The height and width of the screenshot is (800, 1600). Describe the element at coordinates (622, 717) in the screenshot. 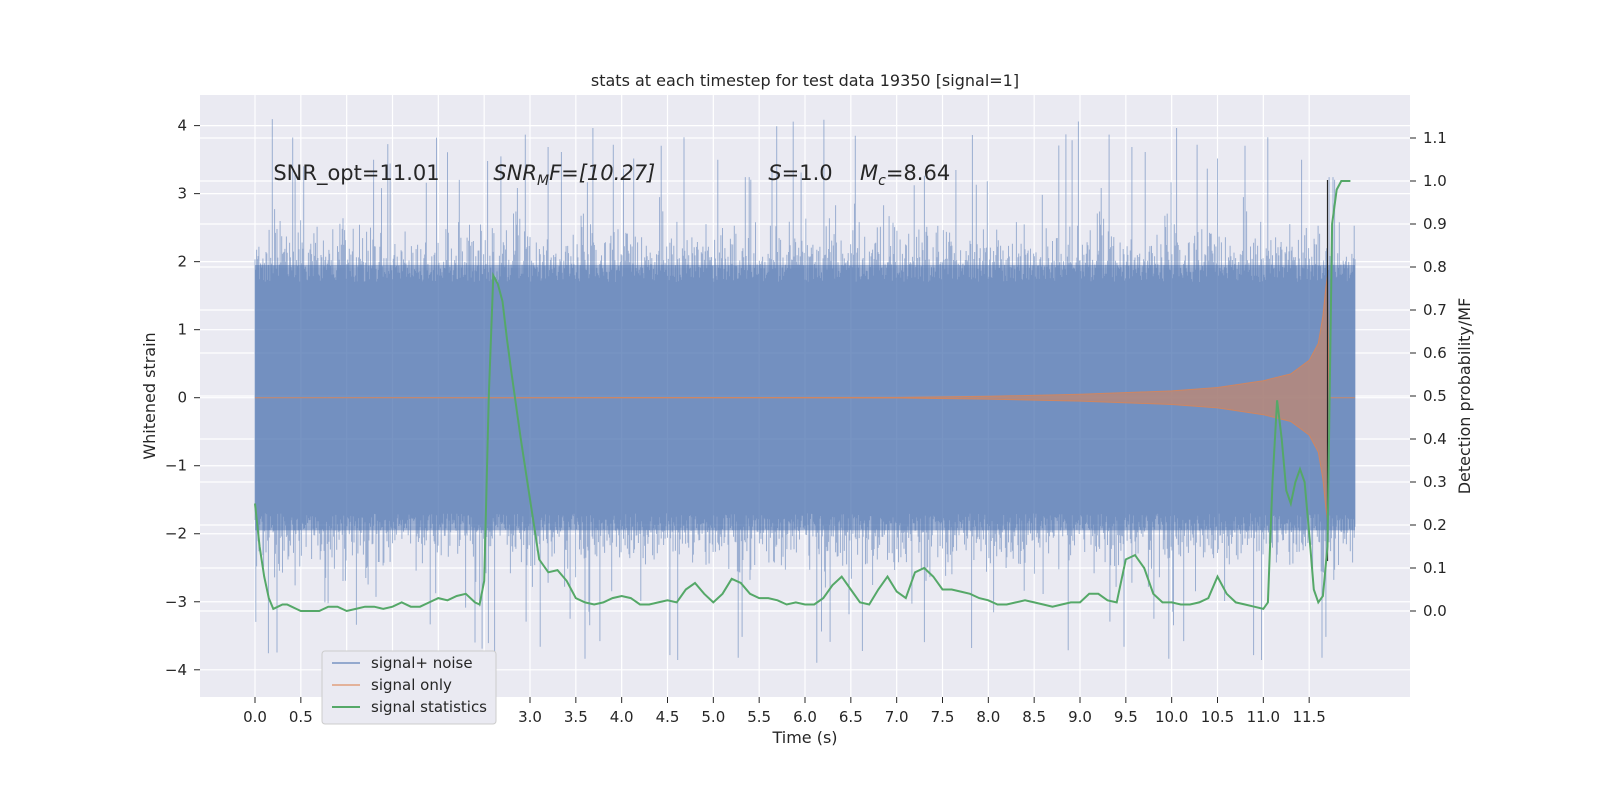

I see `x-tick-label: 4.0` at that location.